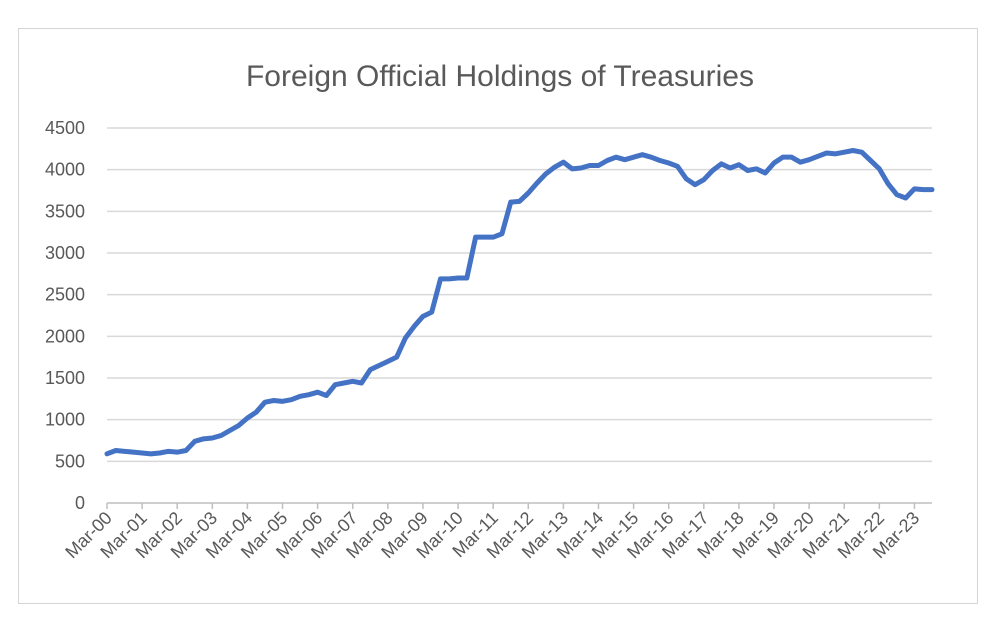  Describe the element at coordinates (65, 295) in the screenshot. I see `y-tick-label: 2500` at that location.